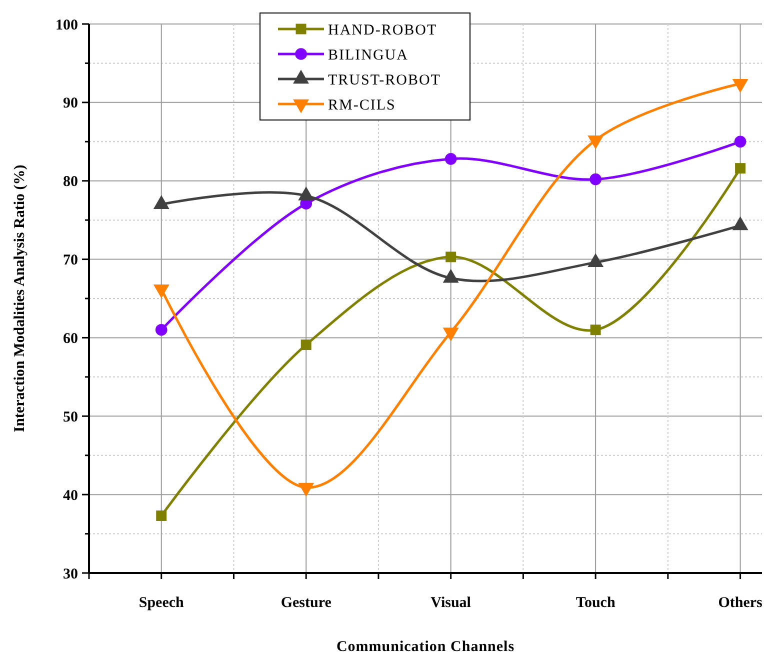  Describe the element at coordinates (596, 603) in the screenshot. I see `x-tick-label: Touch` at that location.